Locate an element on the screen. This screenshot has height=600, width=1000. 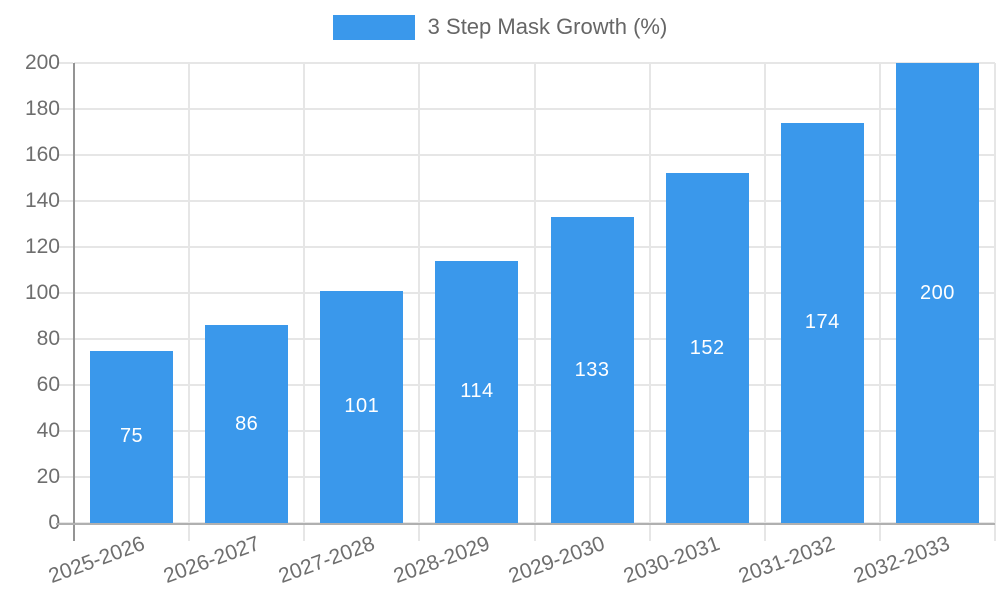
bar-value-label: 133 is located at coordinates (592, 369).